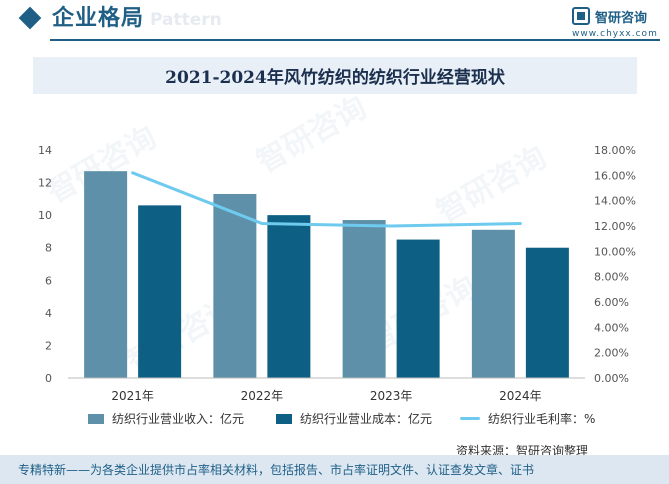  What do you see at coordinates (45, 150) in the screenshot?
I see `y-left-tick-label: 14` at bounding box center [45, 150].